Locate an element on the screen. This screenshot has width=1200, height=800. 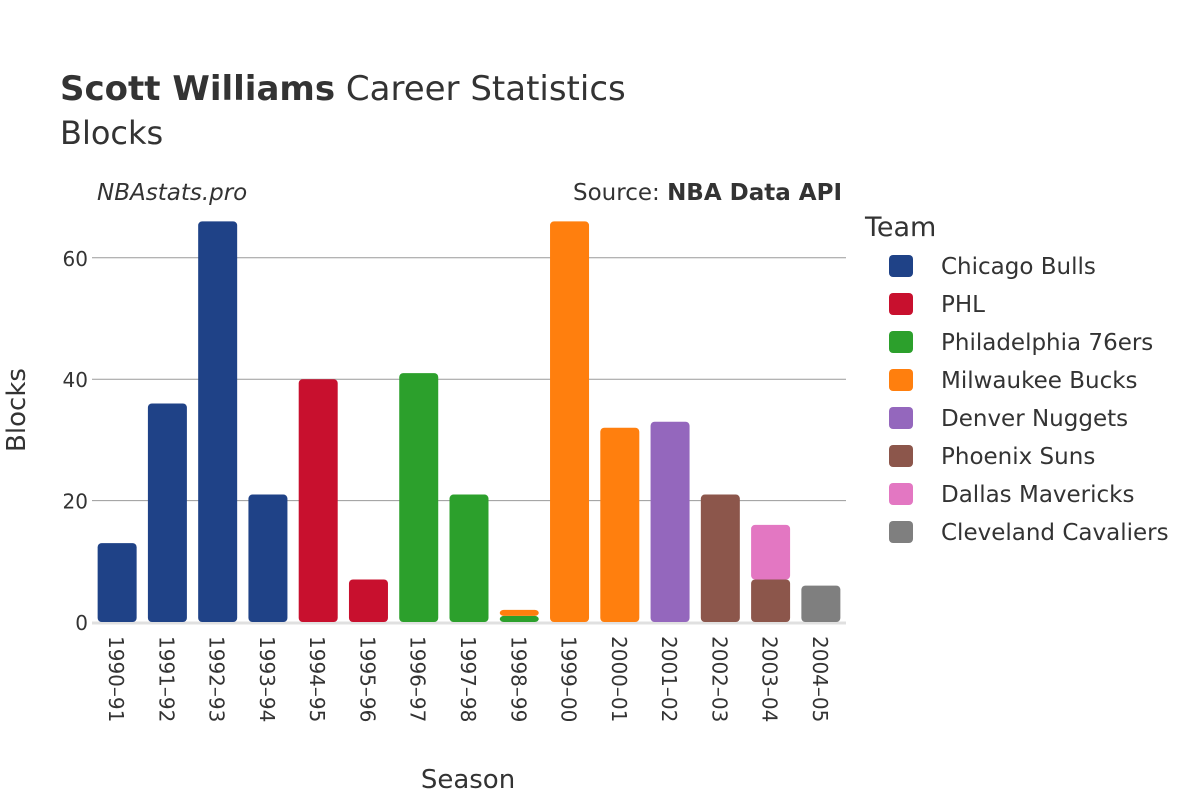
x-tick-label: 1997–98 is located at coordinates (468, 679).